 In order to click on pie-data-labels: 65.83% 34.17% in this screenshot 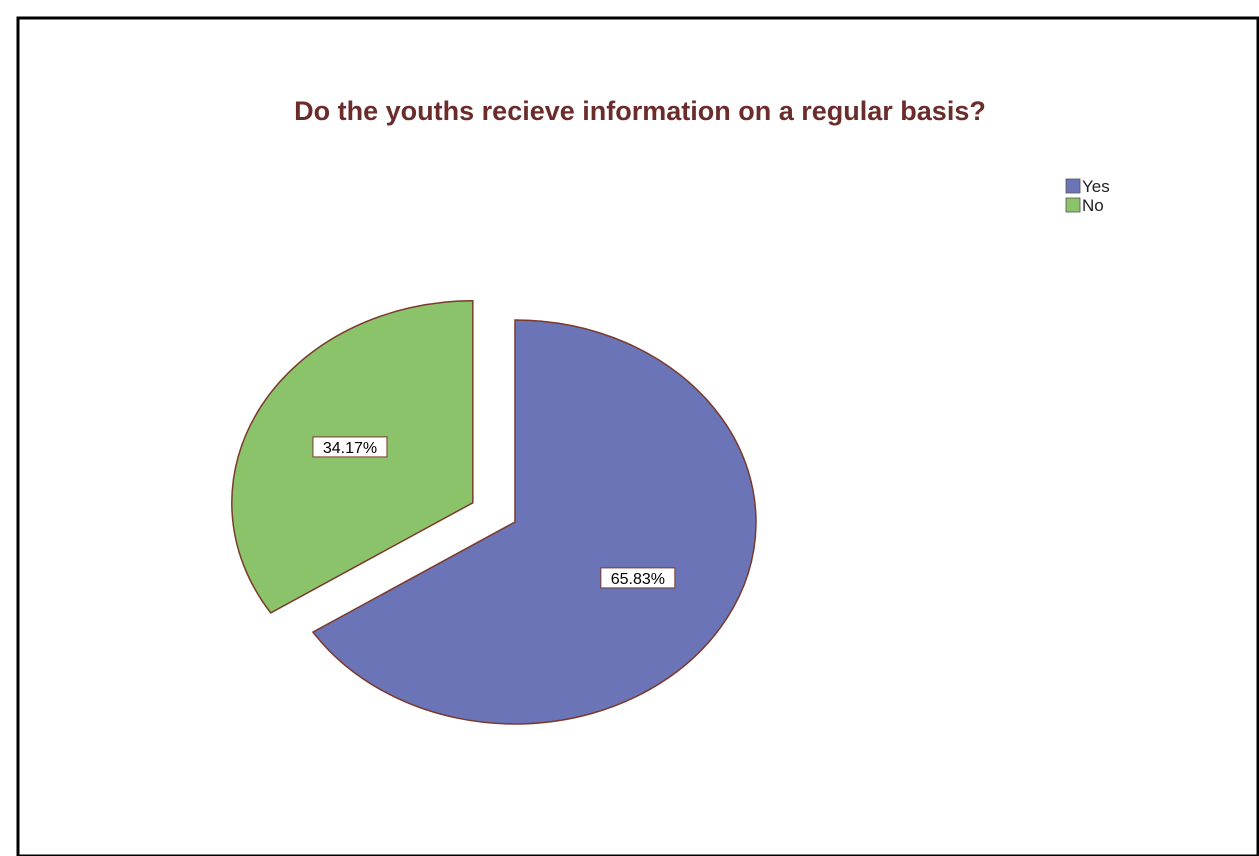, I will do `click(494, 512)`.